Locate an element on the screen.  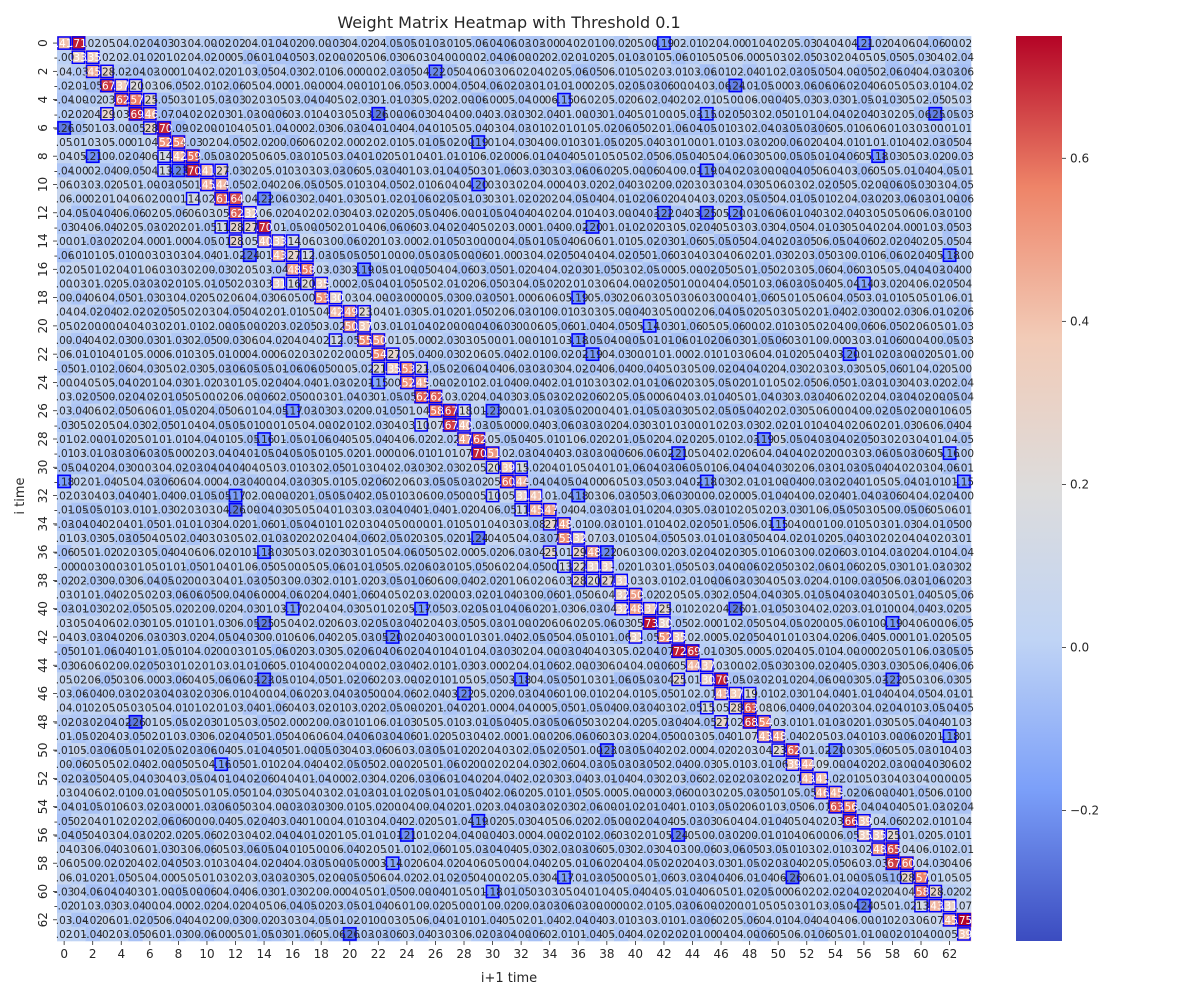
cell-annotation: .02 is located at coordinates (964, 44).